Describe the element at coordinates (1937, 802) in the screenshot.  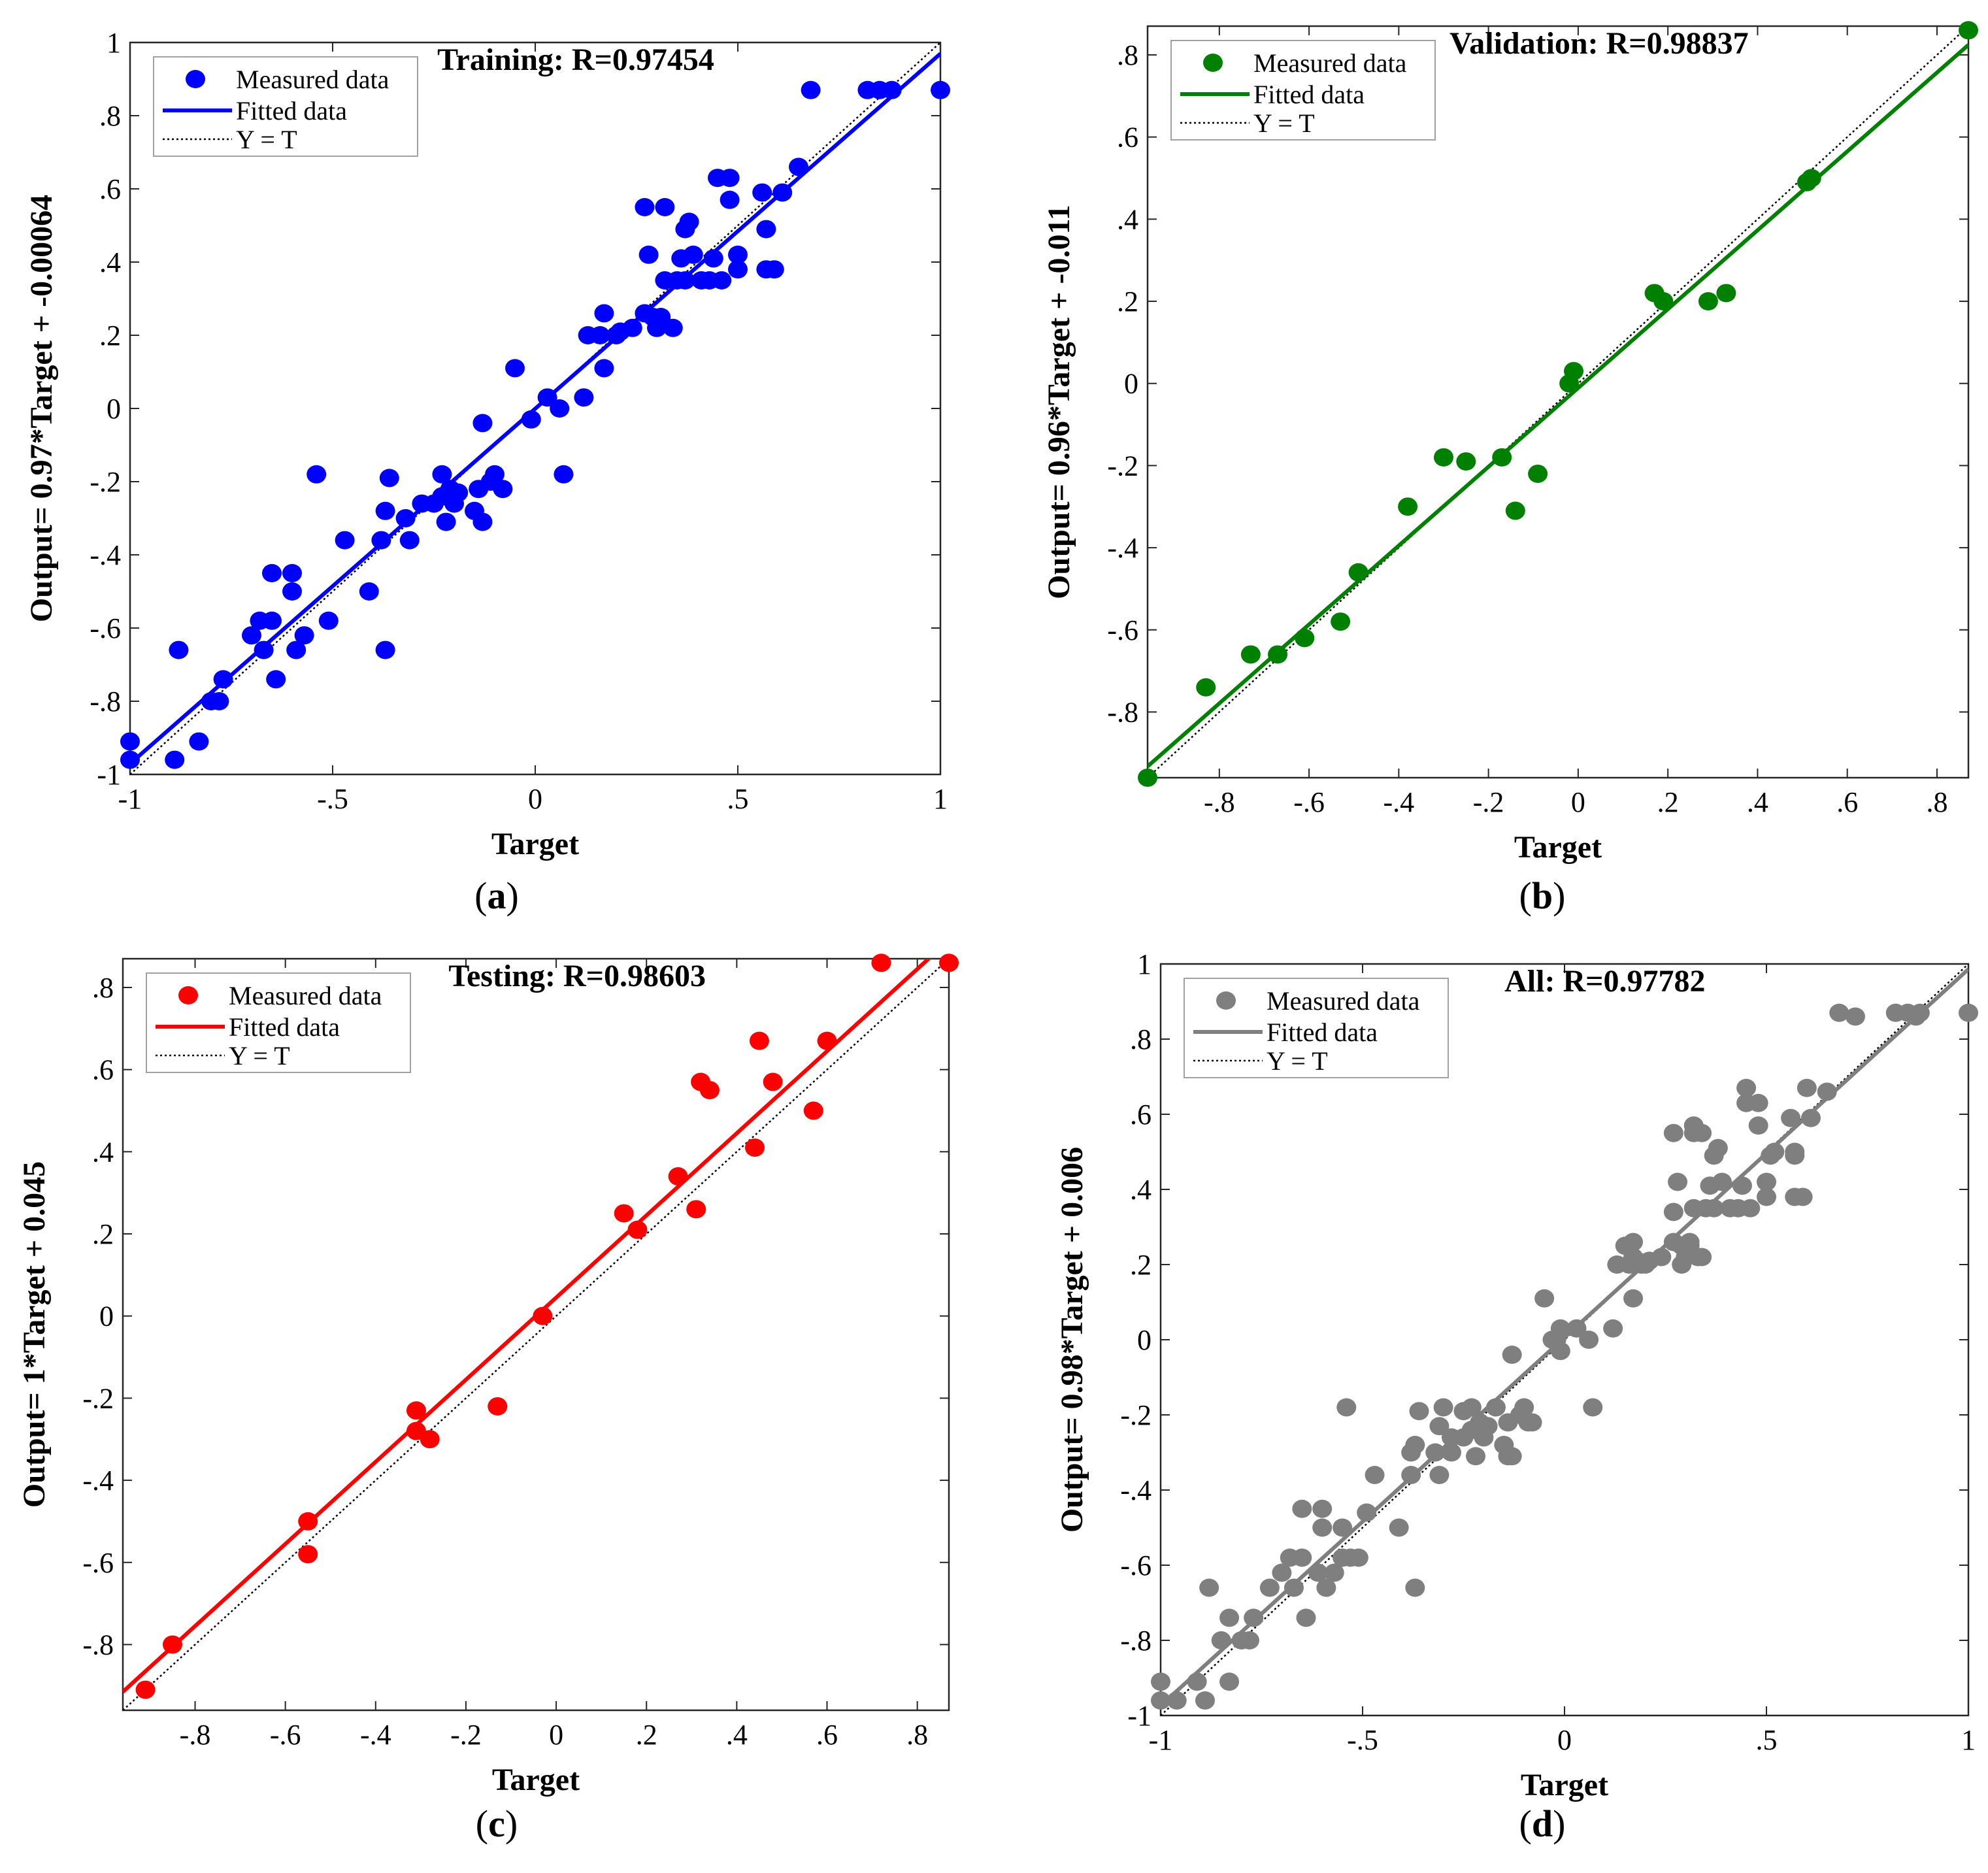
I see `x-tick-label: .8` at that location.